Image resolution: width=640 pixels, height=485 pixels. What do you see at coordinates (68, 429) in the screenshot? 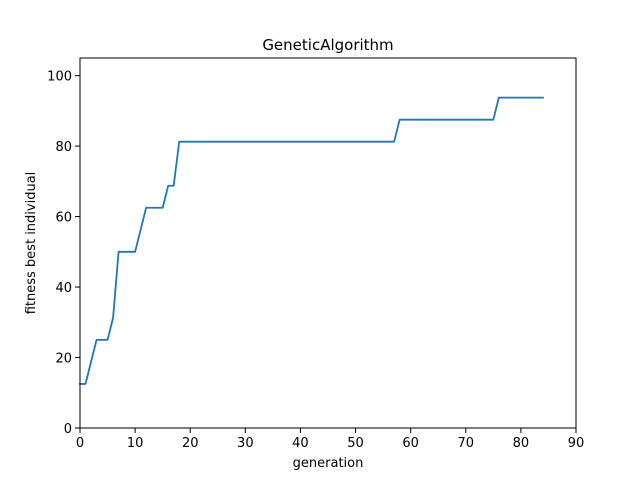
I see `y-tick-label: 0` at bounding box center [68, 429].